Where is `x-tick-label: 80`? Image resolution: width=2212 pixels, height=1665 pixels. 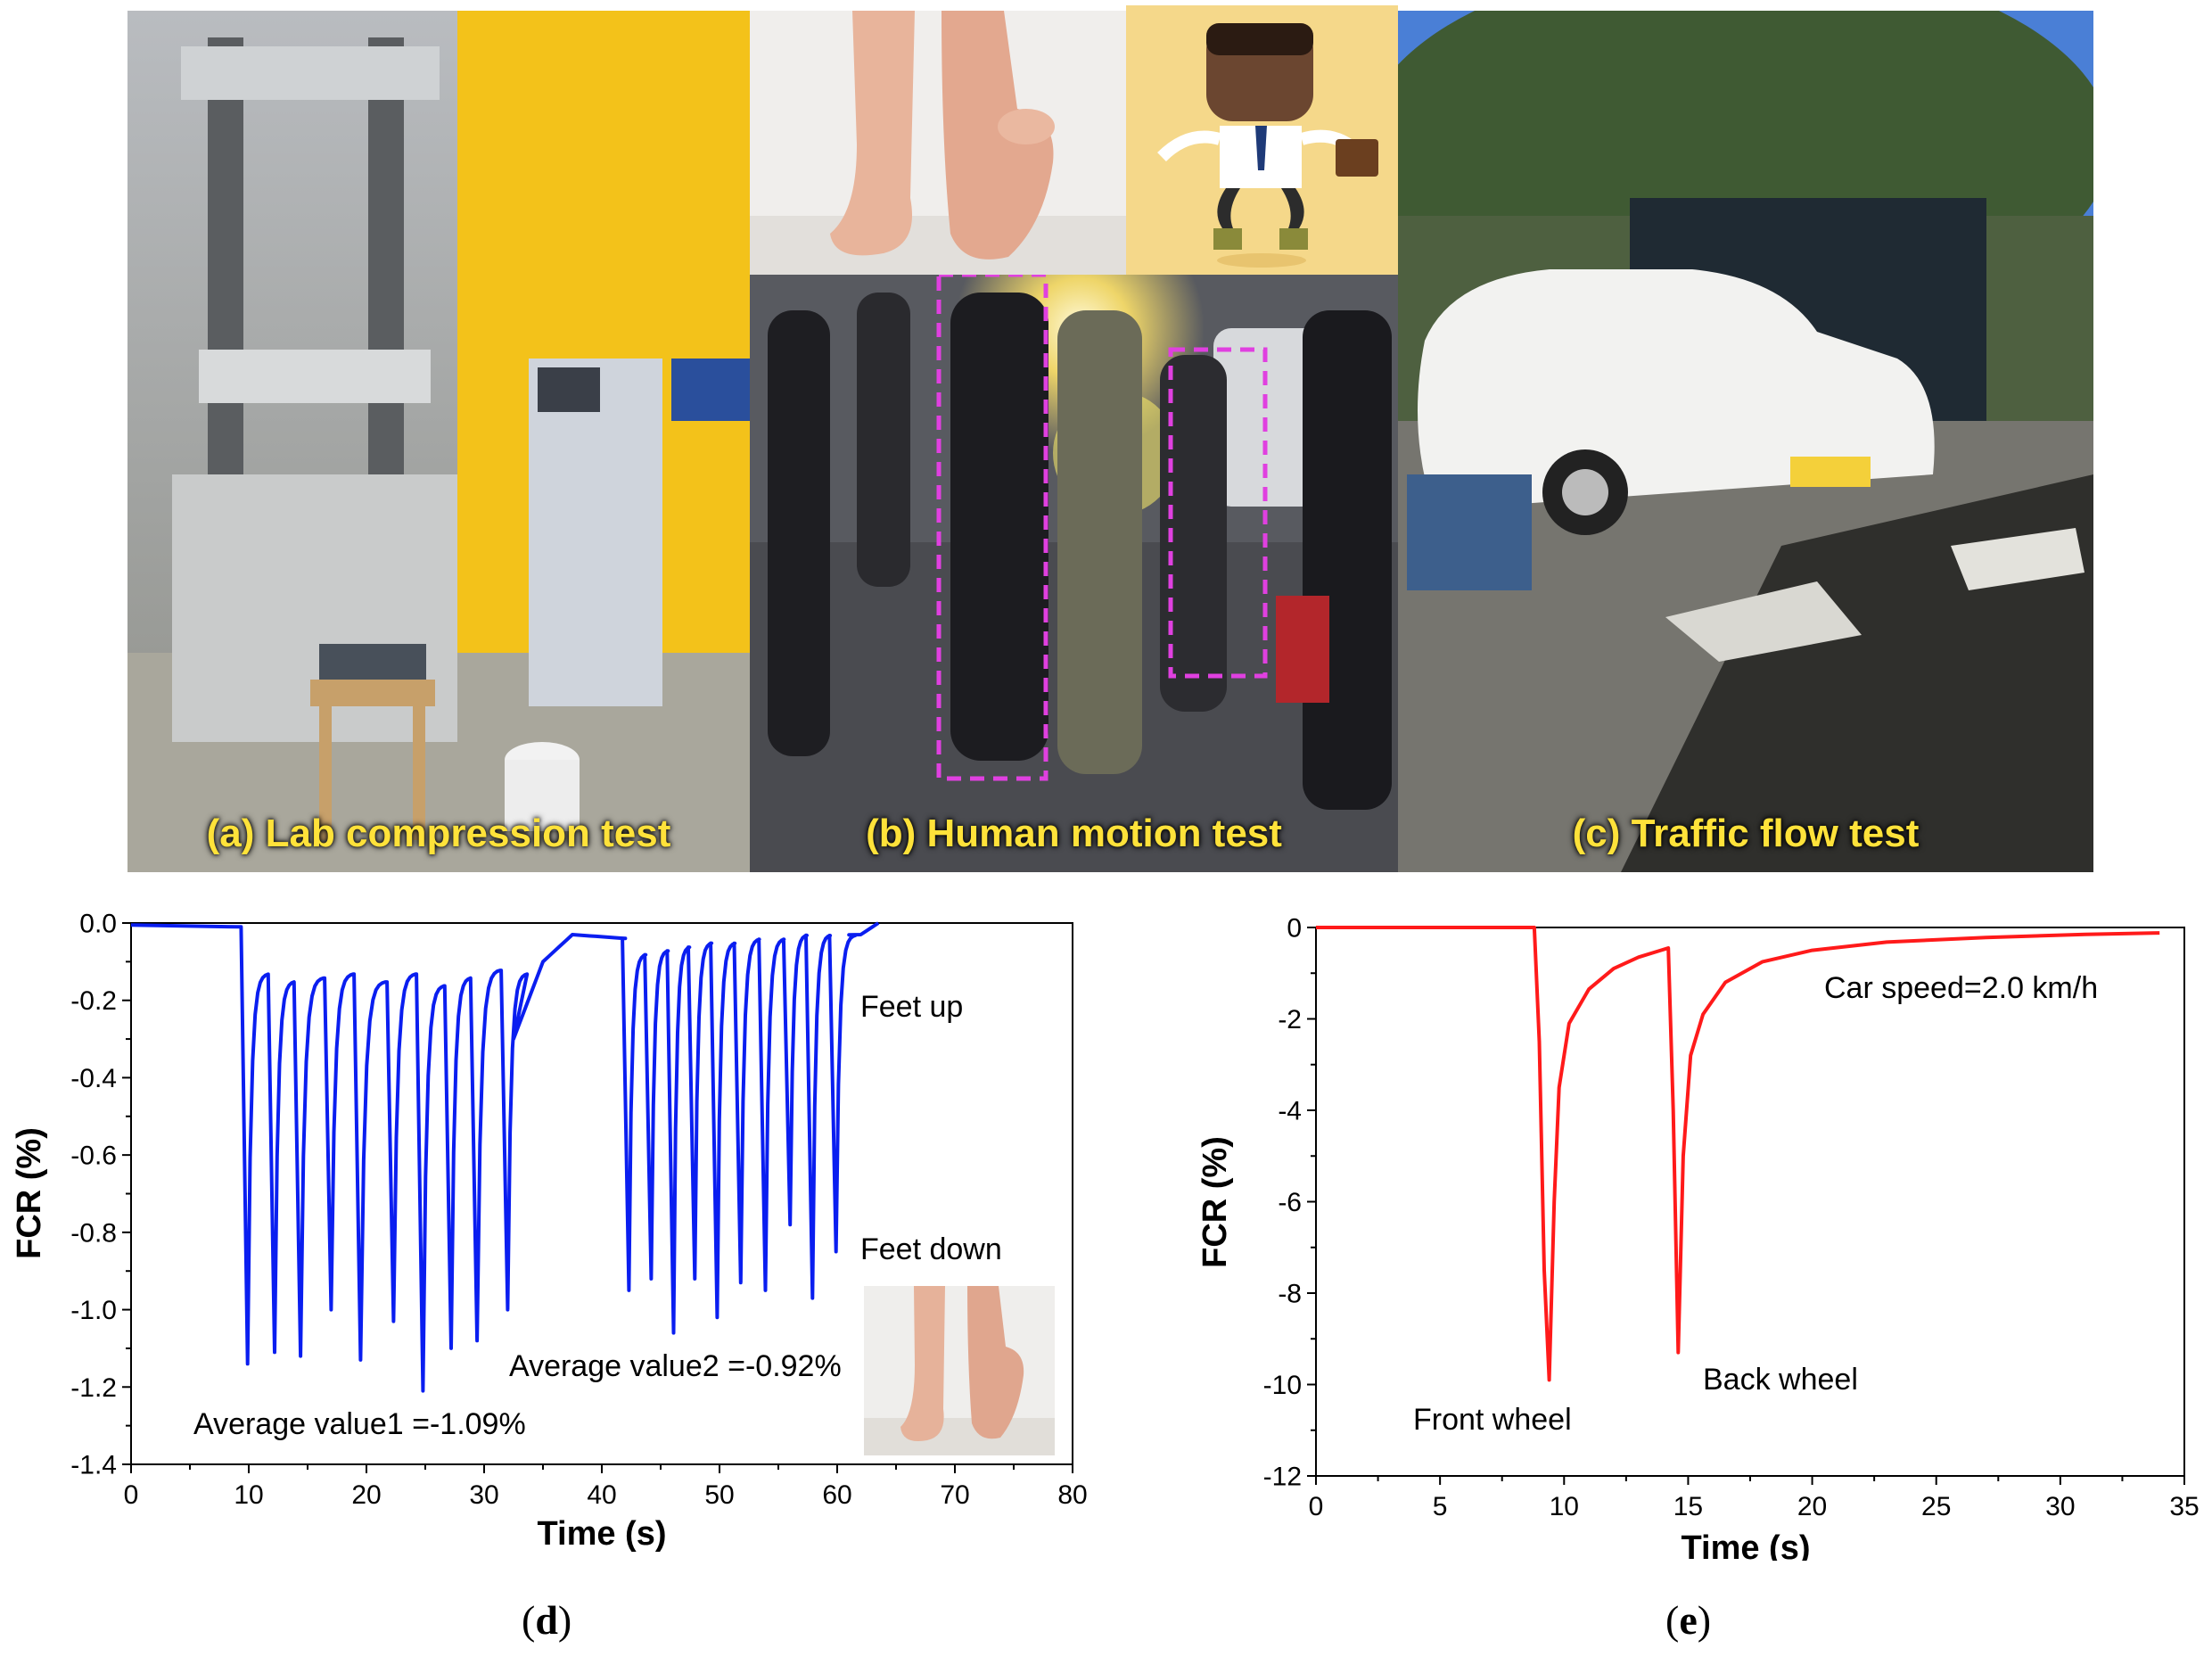 x-tick-label: 80 is located at coordinates (1072, 1495).